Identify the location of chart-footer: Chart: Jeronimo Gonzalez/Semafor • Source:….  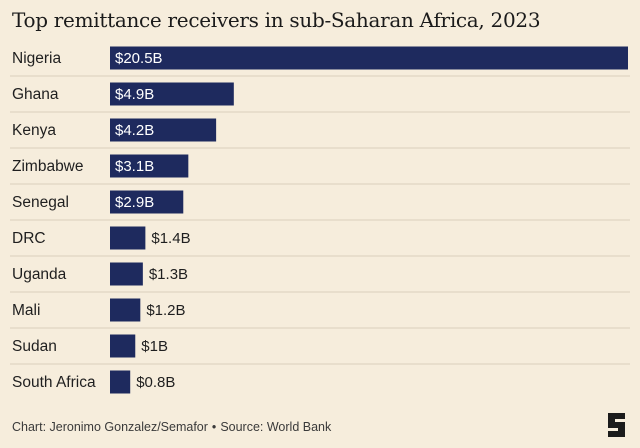
(171, 427).